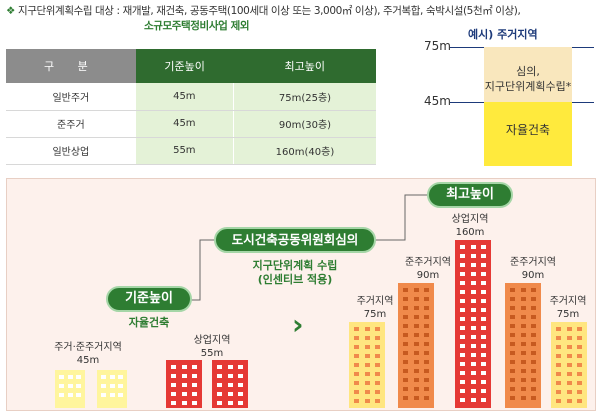 This screenshot has width=600, height=411. I want to click on label-residential-right-height: 75m, so click(568, 314).